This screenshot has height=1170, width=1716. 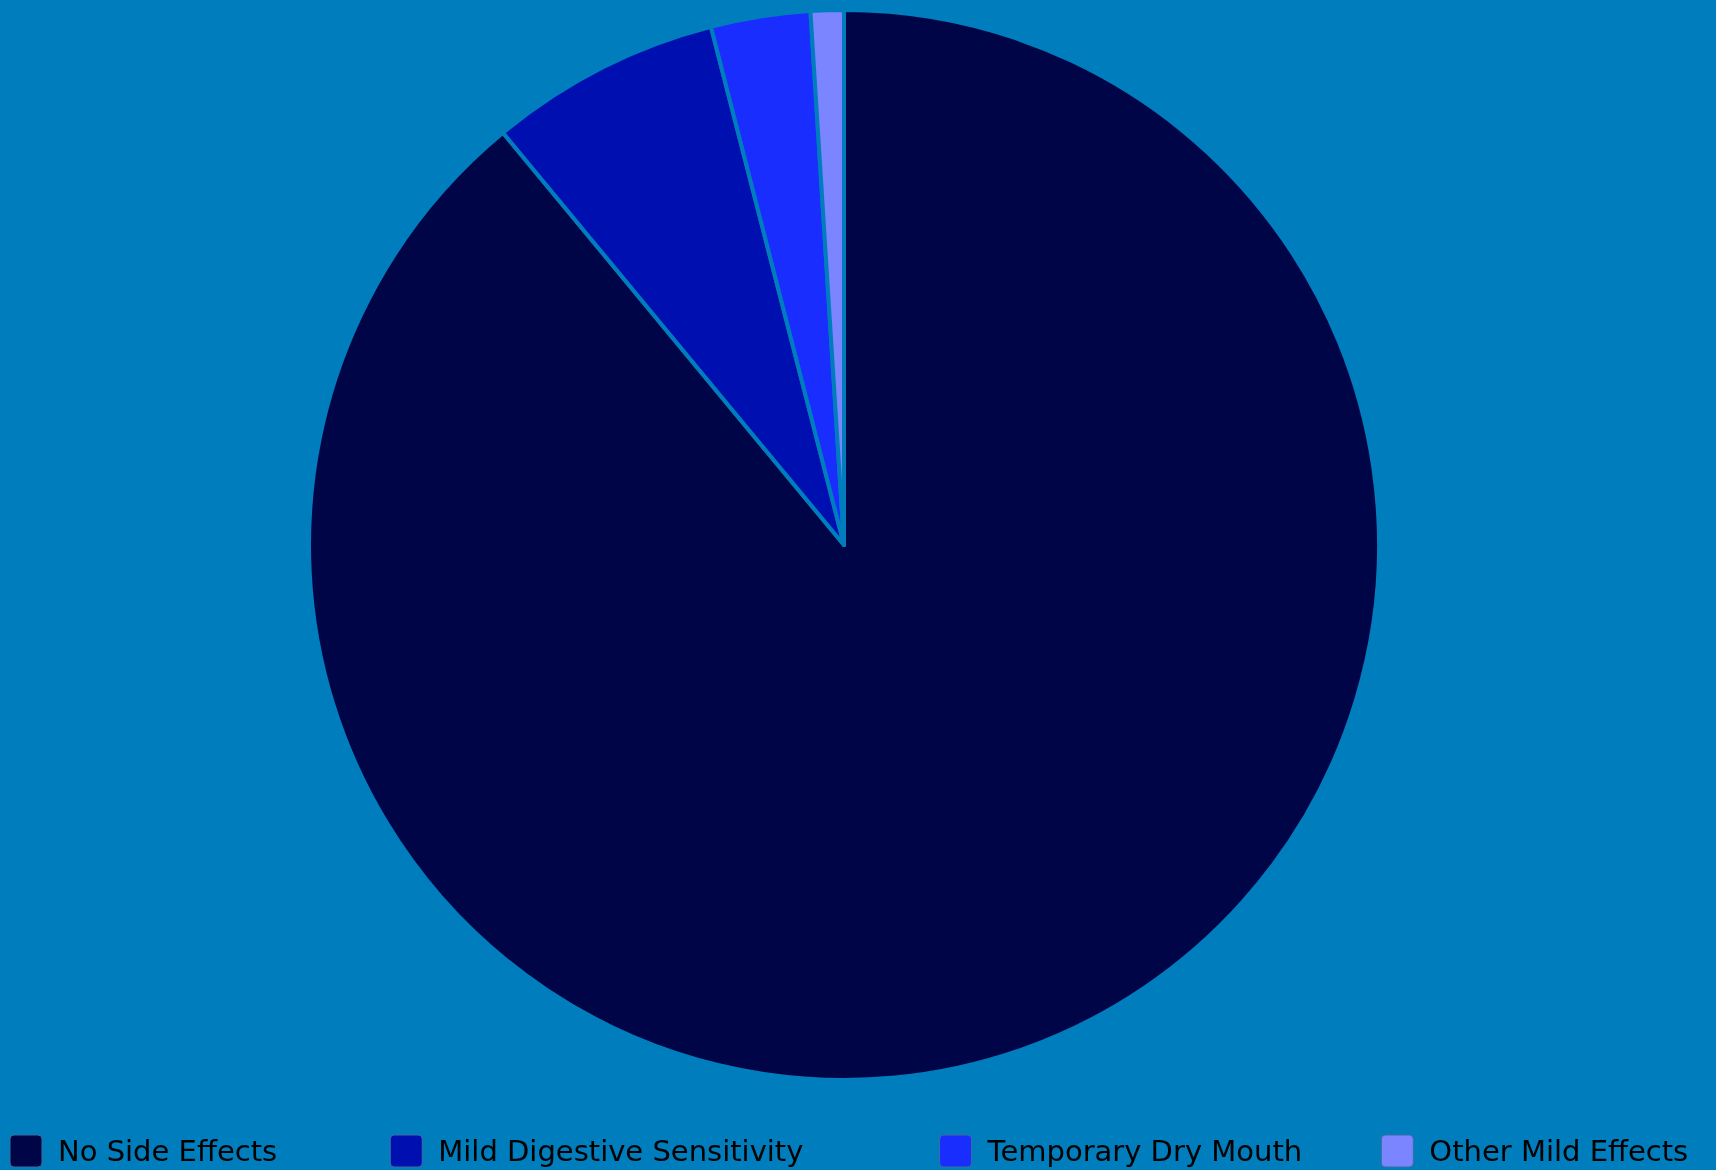 I want to click on legend-label: No Side Effects, so click(x=168, y=1151).